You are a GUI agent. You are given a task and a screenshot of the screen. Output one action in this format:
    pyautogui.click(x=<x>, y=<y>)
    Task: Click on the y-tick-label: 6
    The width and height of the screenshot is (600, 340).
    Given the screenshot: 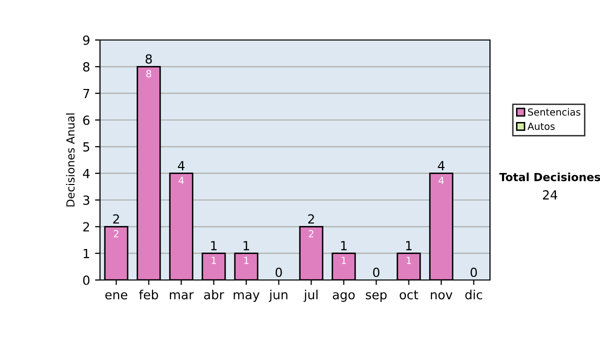 What is the action you would take?
    pyautogui.click(x=86, y=120)
    